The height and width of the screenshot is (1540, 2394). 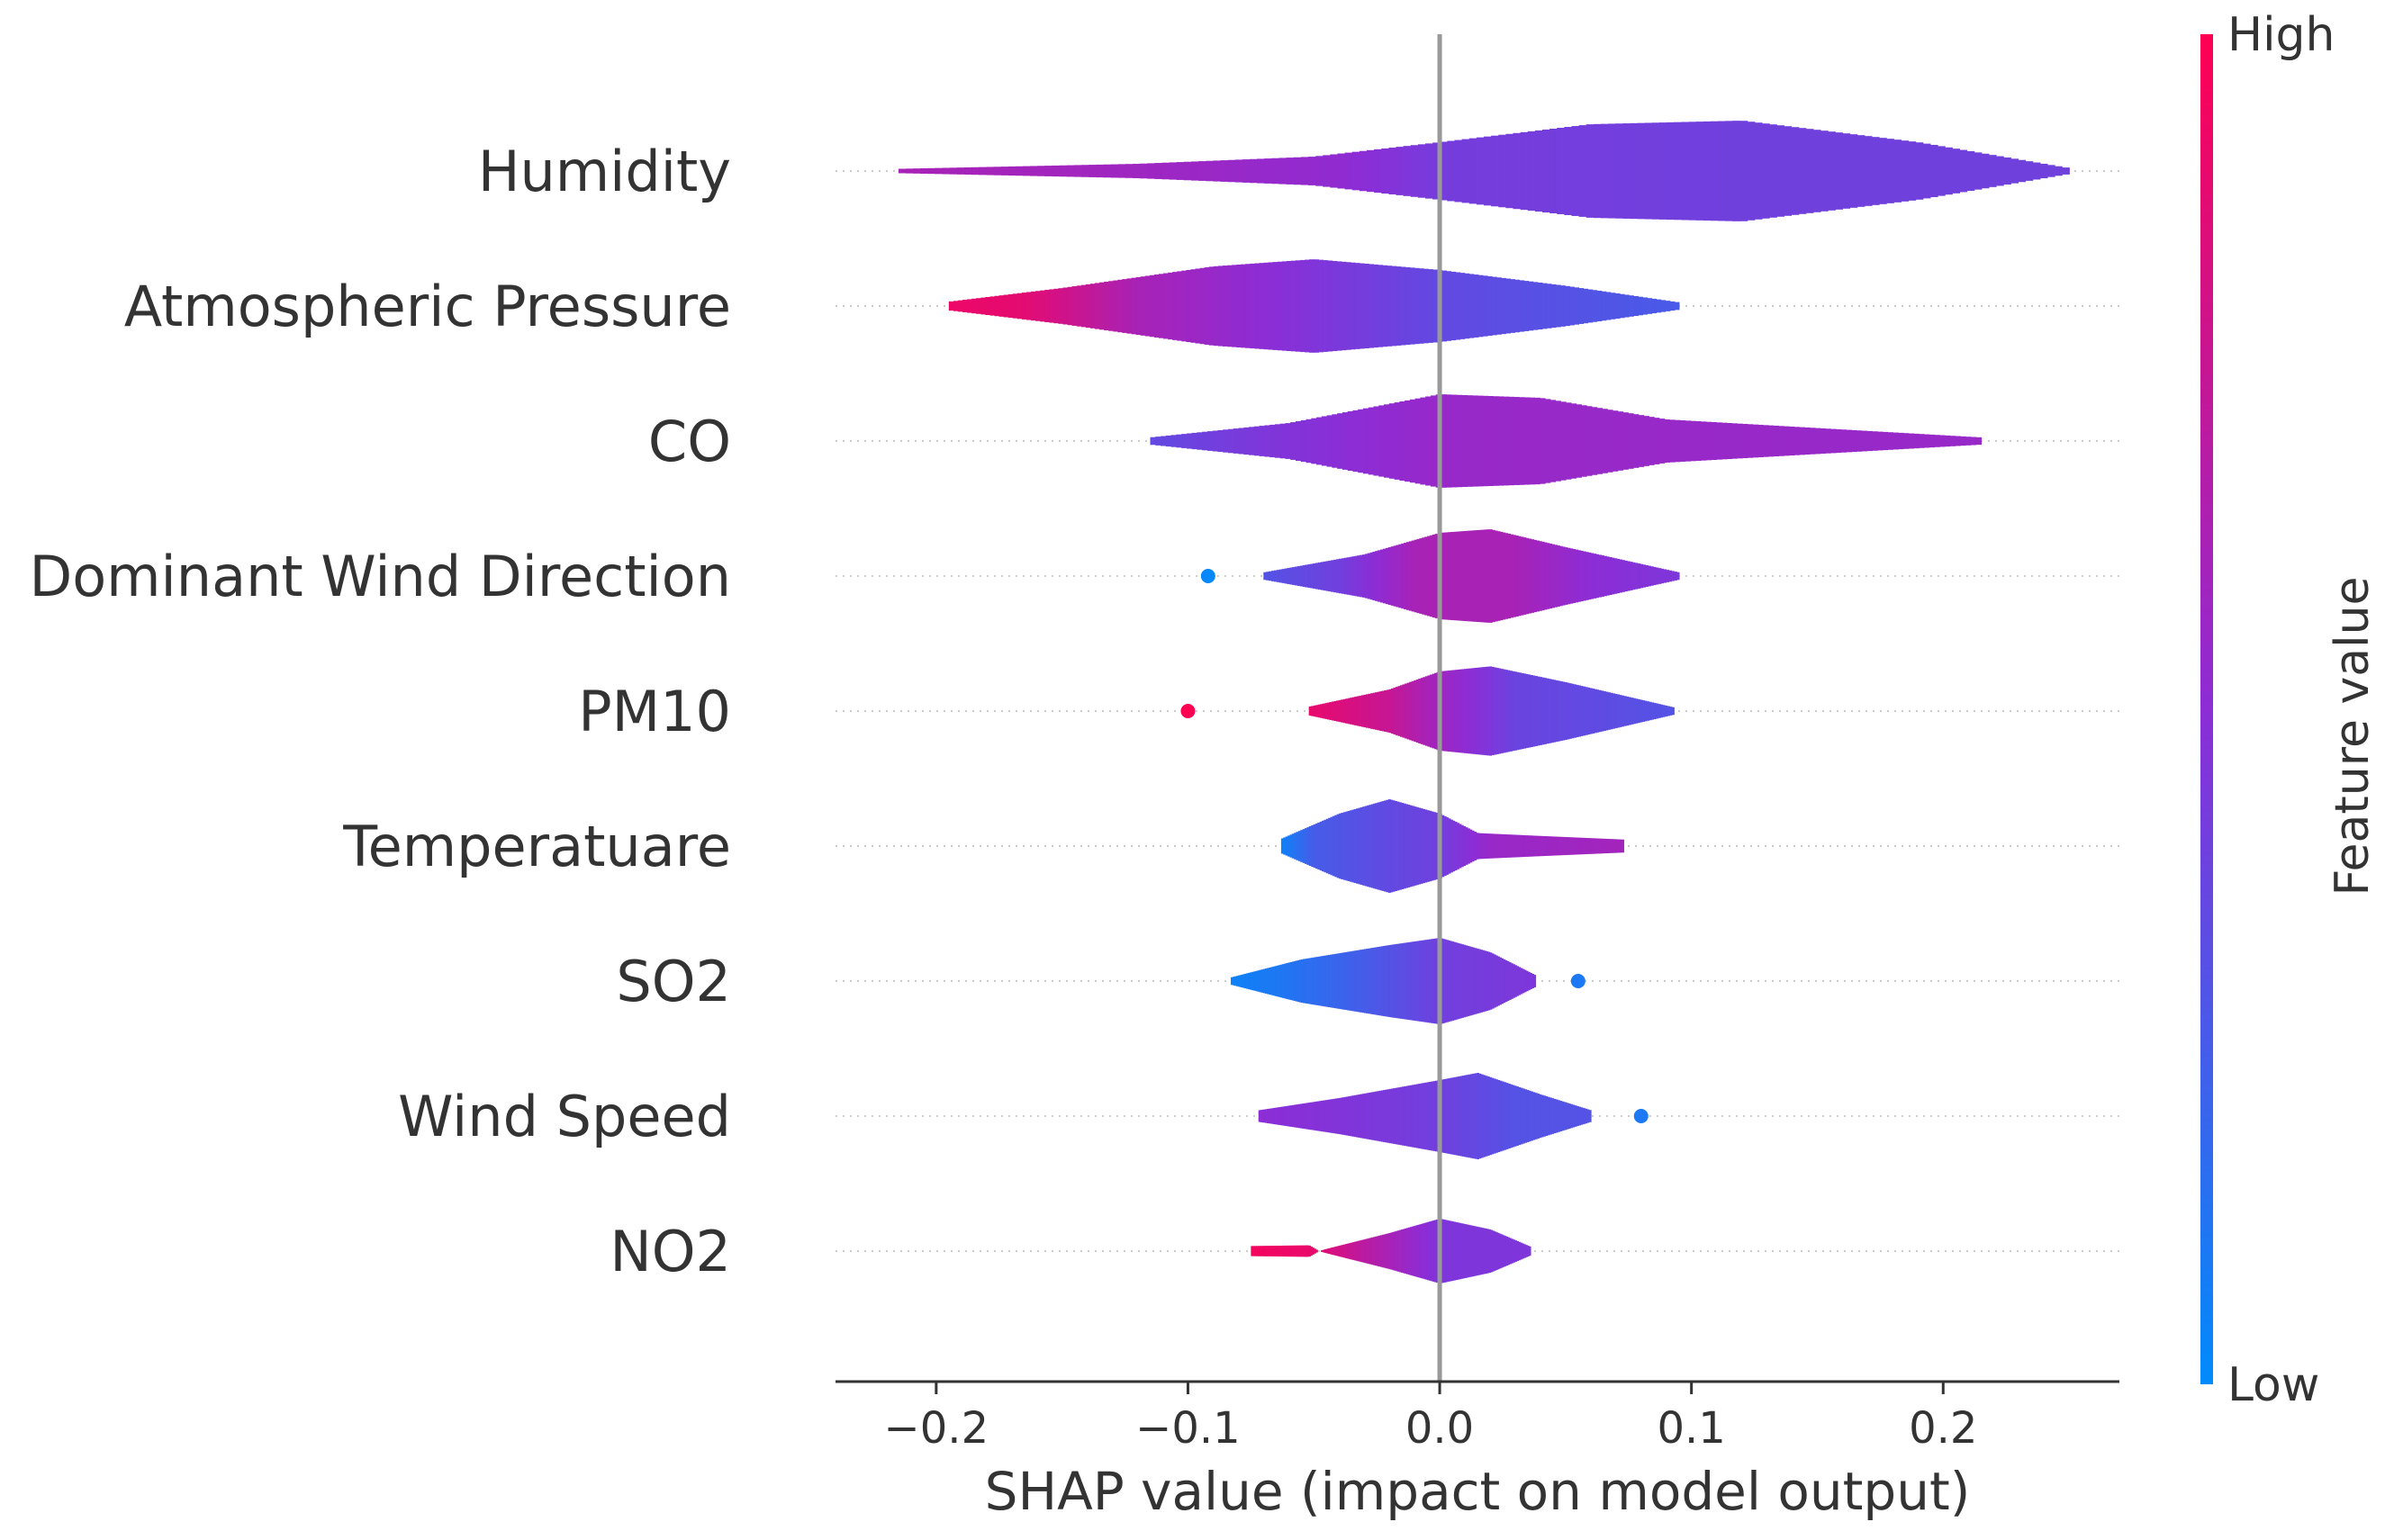 What do you see at coordinates (2281, 35) in the screenshot?
I see `colorbar-high-label: High` at bounding box center [2281, 35].